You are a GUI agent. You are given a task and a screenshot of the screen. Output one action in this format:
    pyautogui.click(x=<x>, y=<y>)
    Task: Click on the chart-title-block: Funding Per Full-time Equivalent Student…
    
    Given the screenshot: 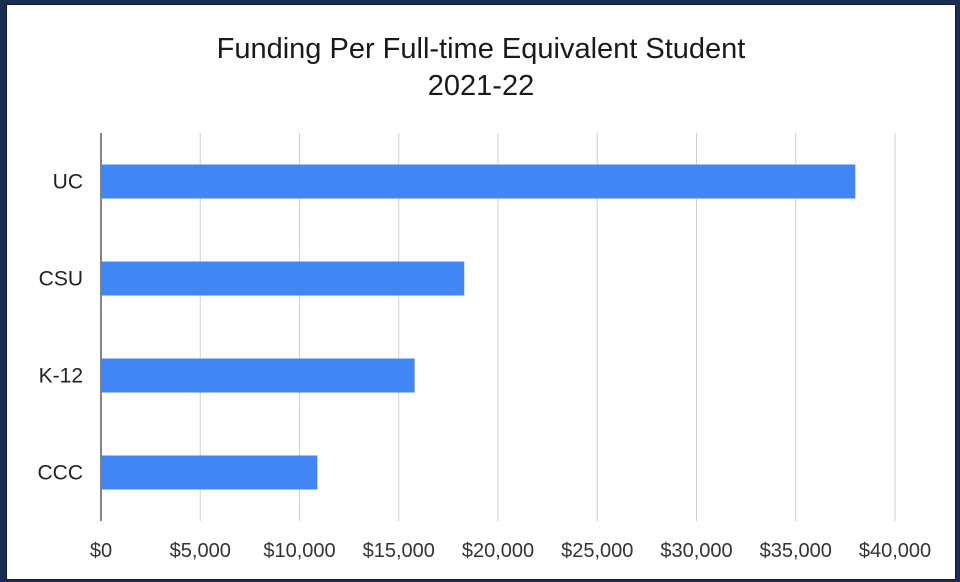 What is the action you would take?
    pyautogui.click(x=481, y=68)
    